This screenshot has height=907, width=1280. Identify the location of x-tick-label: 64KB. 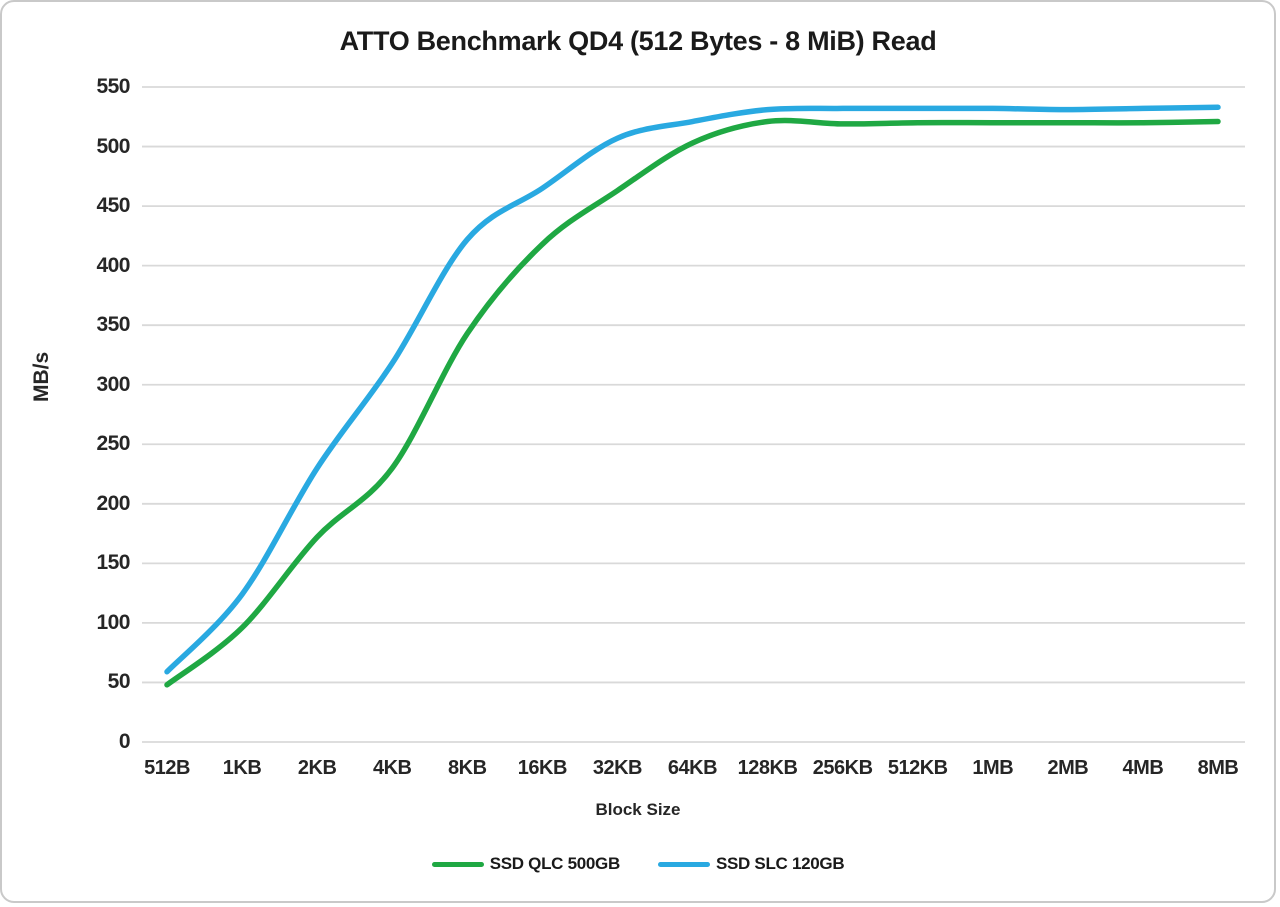
(692, 768).